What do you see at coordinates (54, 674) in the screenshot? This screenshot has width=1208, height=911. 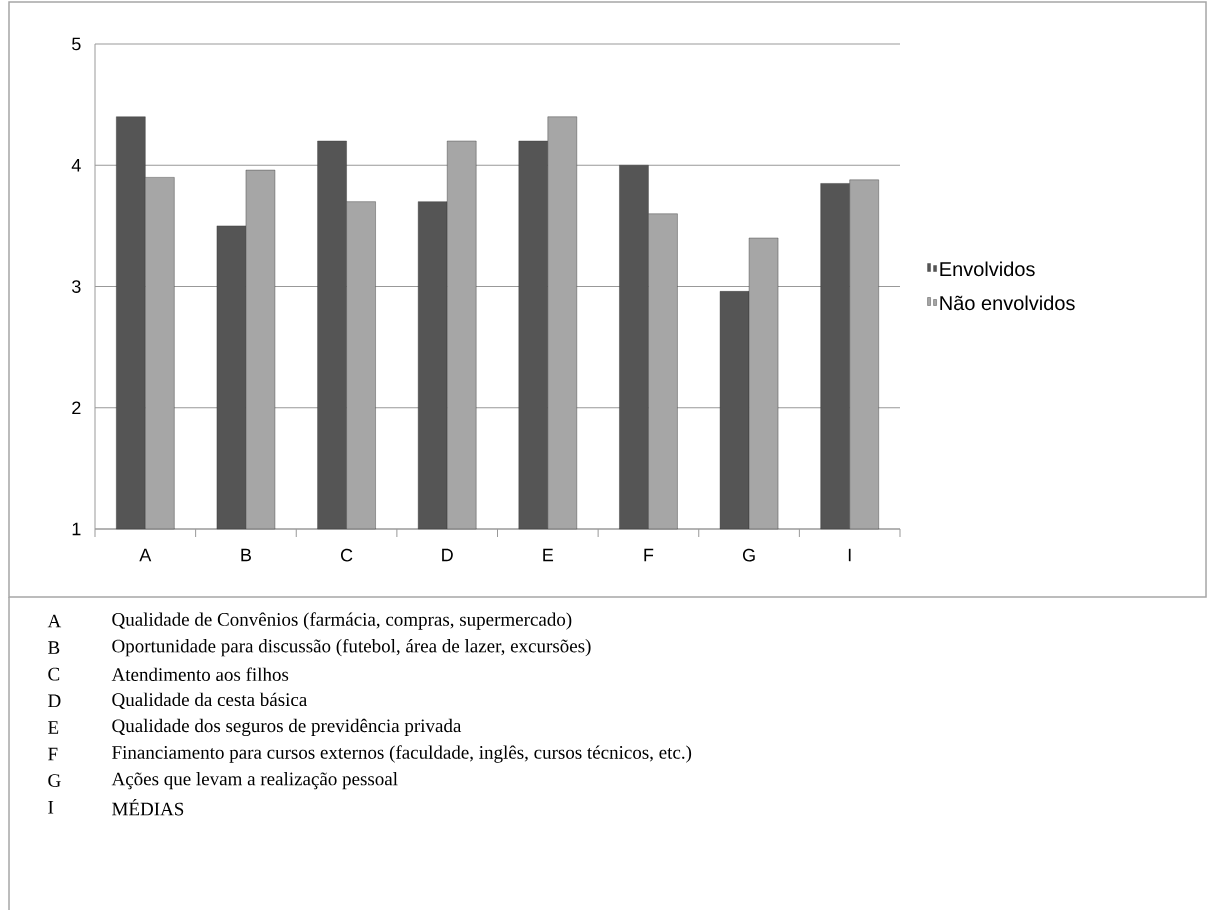 I see `category-label: C` at bounding box center [54, 674].